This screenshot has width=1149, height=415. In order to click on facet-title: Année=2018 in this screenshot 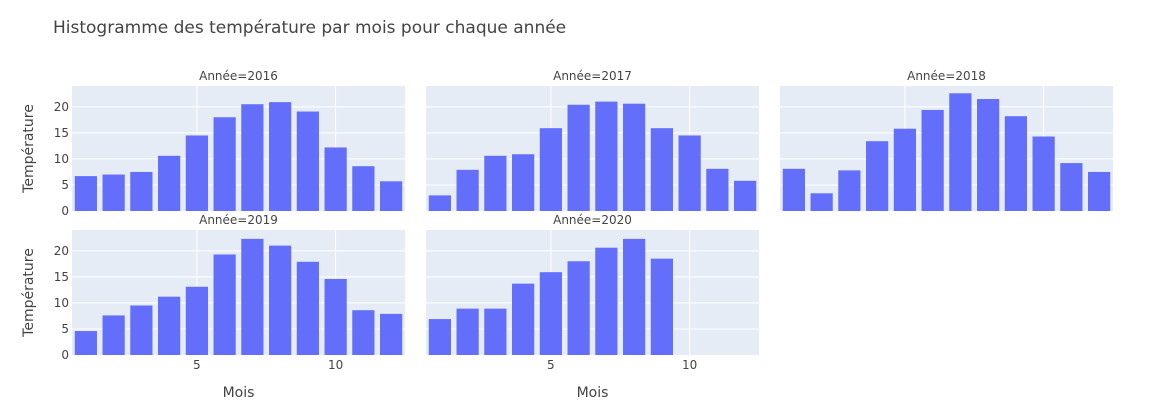, I will do `click(946, 76)`.